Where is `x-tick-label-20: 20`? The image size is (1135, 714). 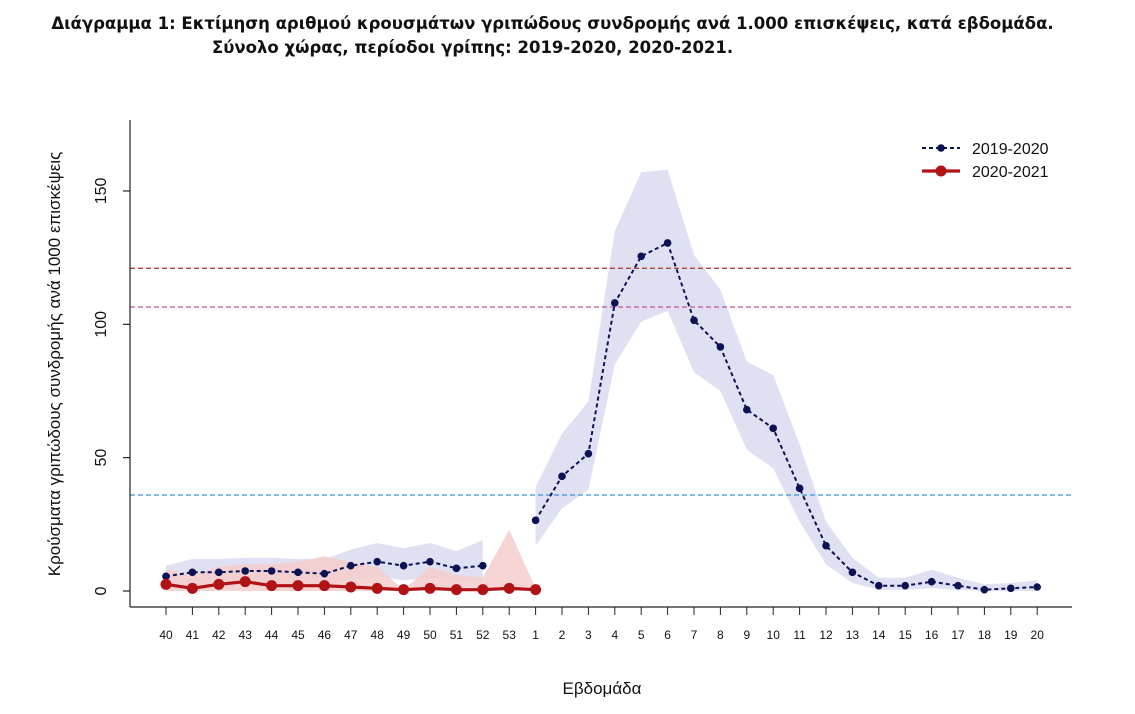
x-tick-label-20: 20 is located at coordinates (1038, 635).